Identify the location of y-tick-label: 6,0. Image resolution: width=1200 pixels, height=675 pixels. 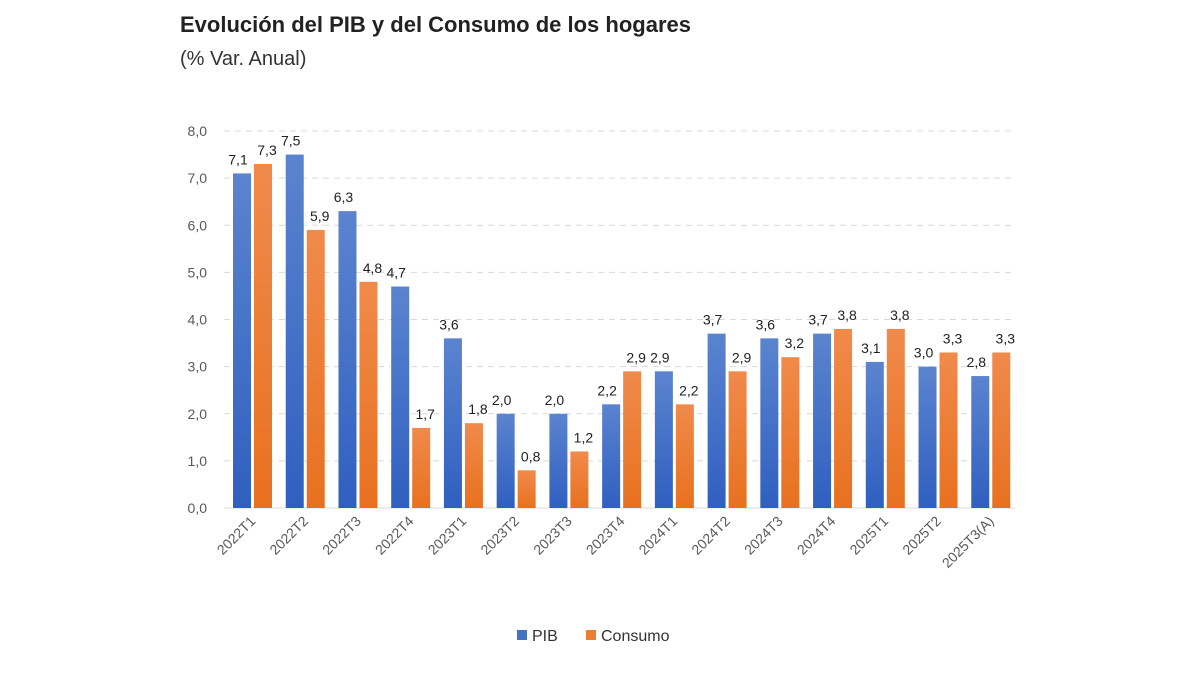
(198, 225).